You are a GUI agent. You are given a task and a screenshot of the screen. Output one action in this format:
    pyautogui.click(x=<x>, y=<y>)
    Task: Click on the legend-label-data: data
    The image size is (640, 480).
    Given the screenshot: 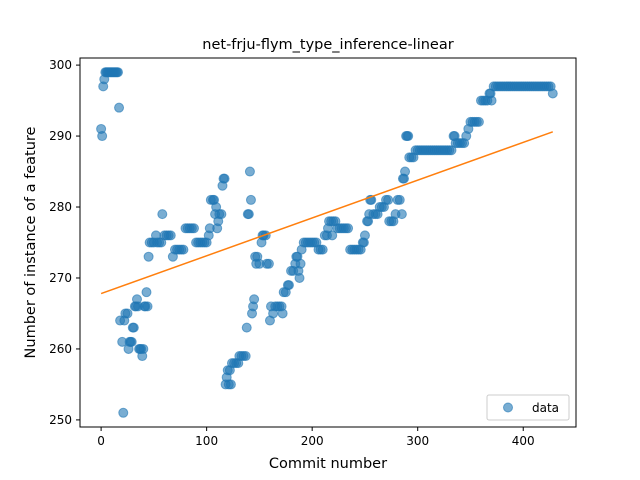 What is the action you would take?
    pyautogui.click(x=545, y=408)
    